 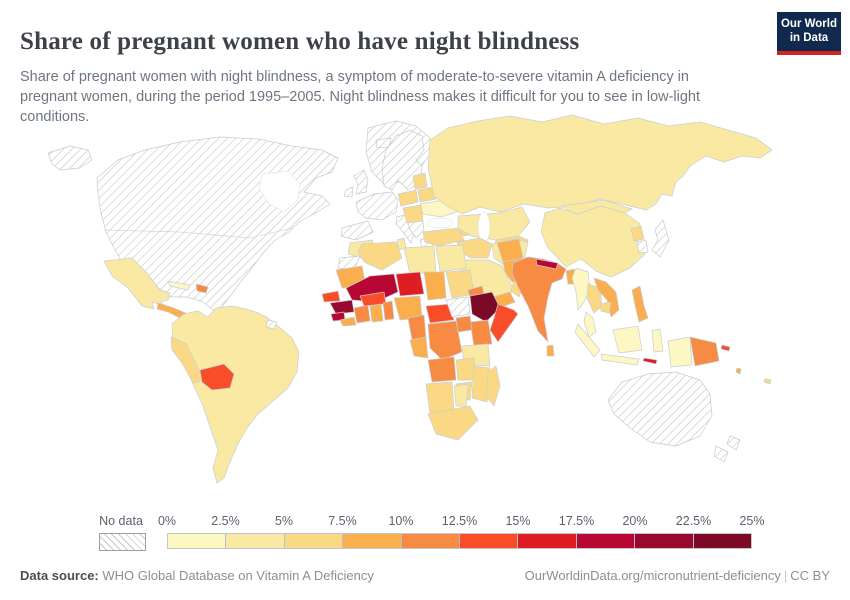 I want to click on country-south-korea, so click(x=642, y=246).